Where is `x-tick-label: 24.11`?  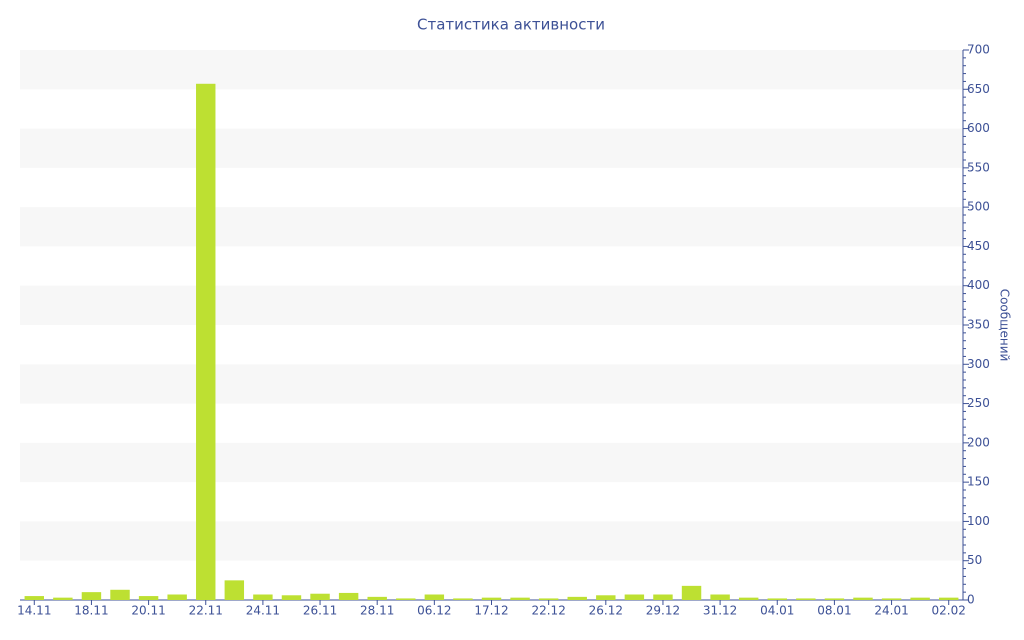 x-tick-label: 24.11 is located at coordinates (263, 611).